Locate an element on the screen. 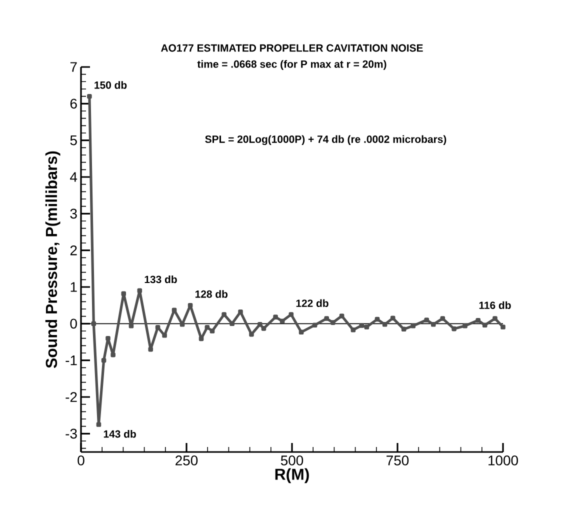 Image resolution: width=566 pixels, height=506 pixels. x-tick-label: 1000 is located at coordinates (503, 461).